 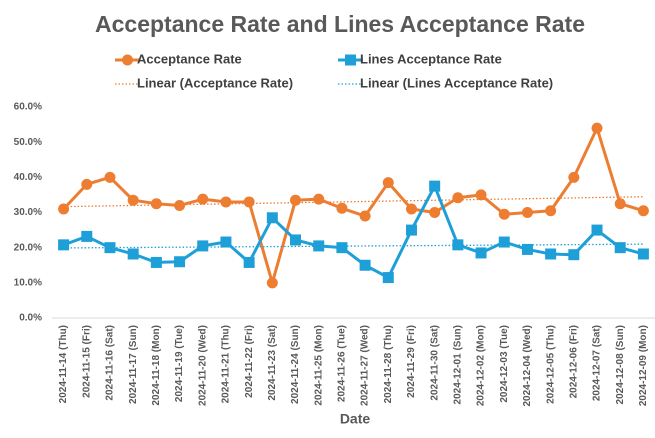 What do you see at coordinates (295, 364) in the screenshot?
I see `x-tick-label: 2024-11-24 (Sun)` at bounding box center [295, 364].